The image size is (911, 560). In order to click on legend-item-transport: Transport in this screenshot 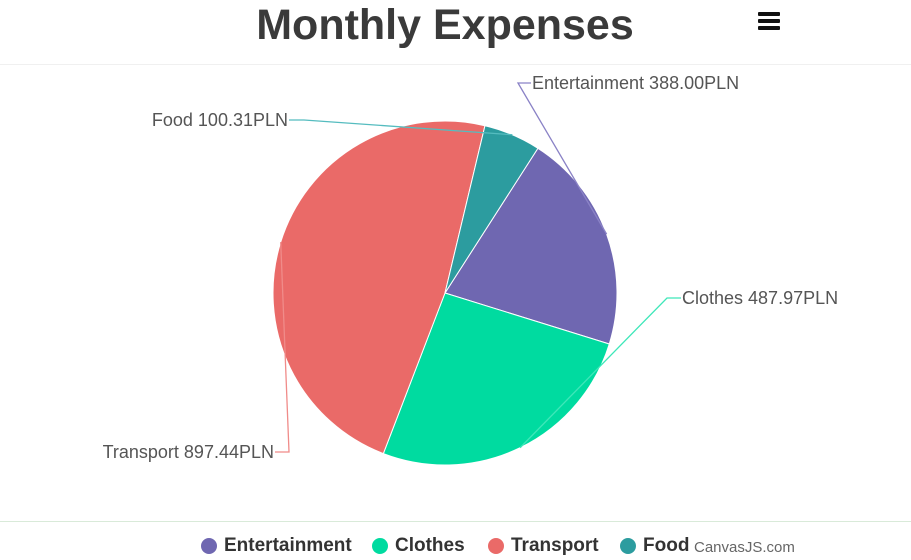, I will do `click(543, 546)`.